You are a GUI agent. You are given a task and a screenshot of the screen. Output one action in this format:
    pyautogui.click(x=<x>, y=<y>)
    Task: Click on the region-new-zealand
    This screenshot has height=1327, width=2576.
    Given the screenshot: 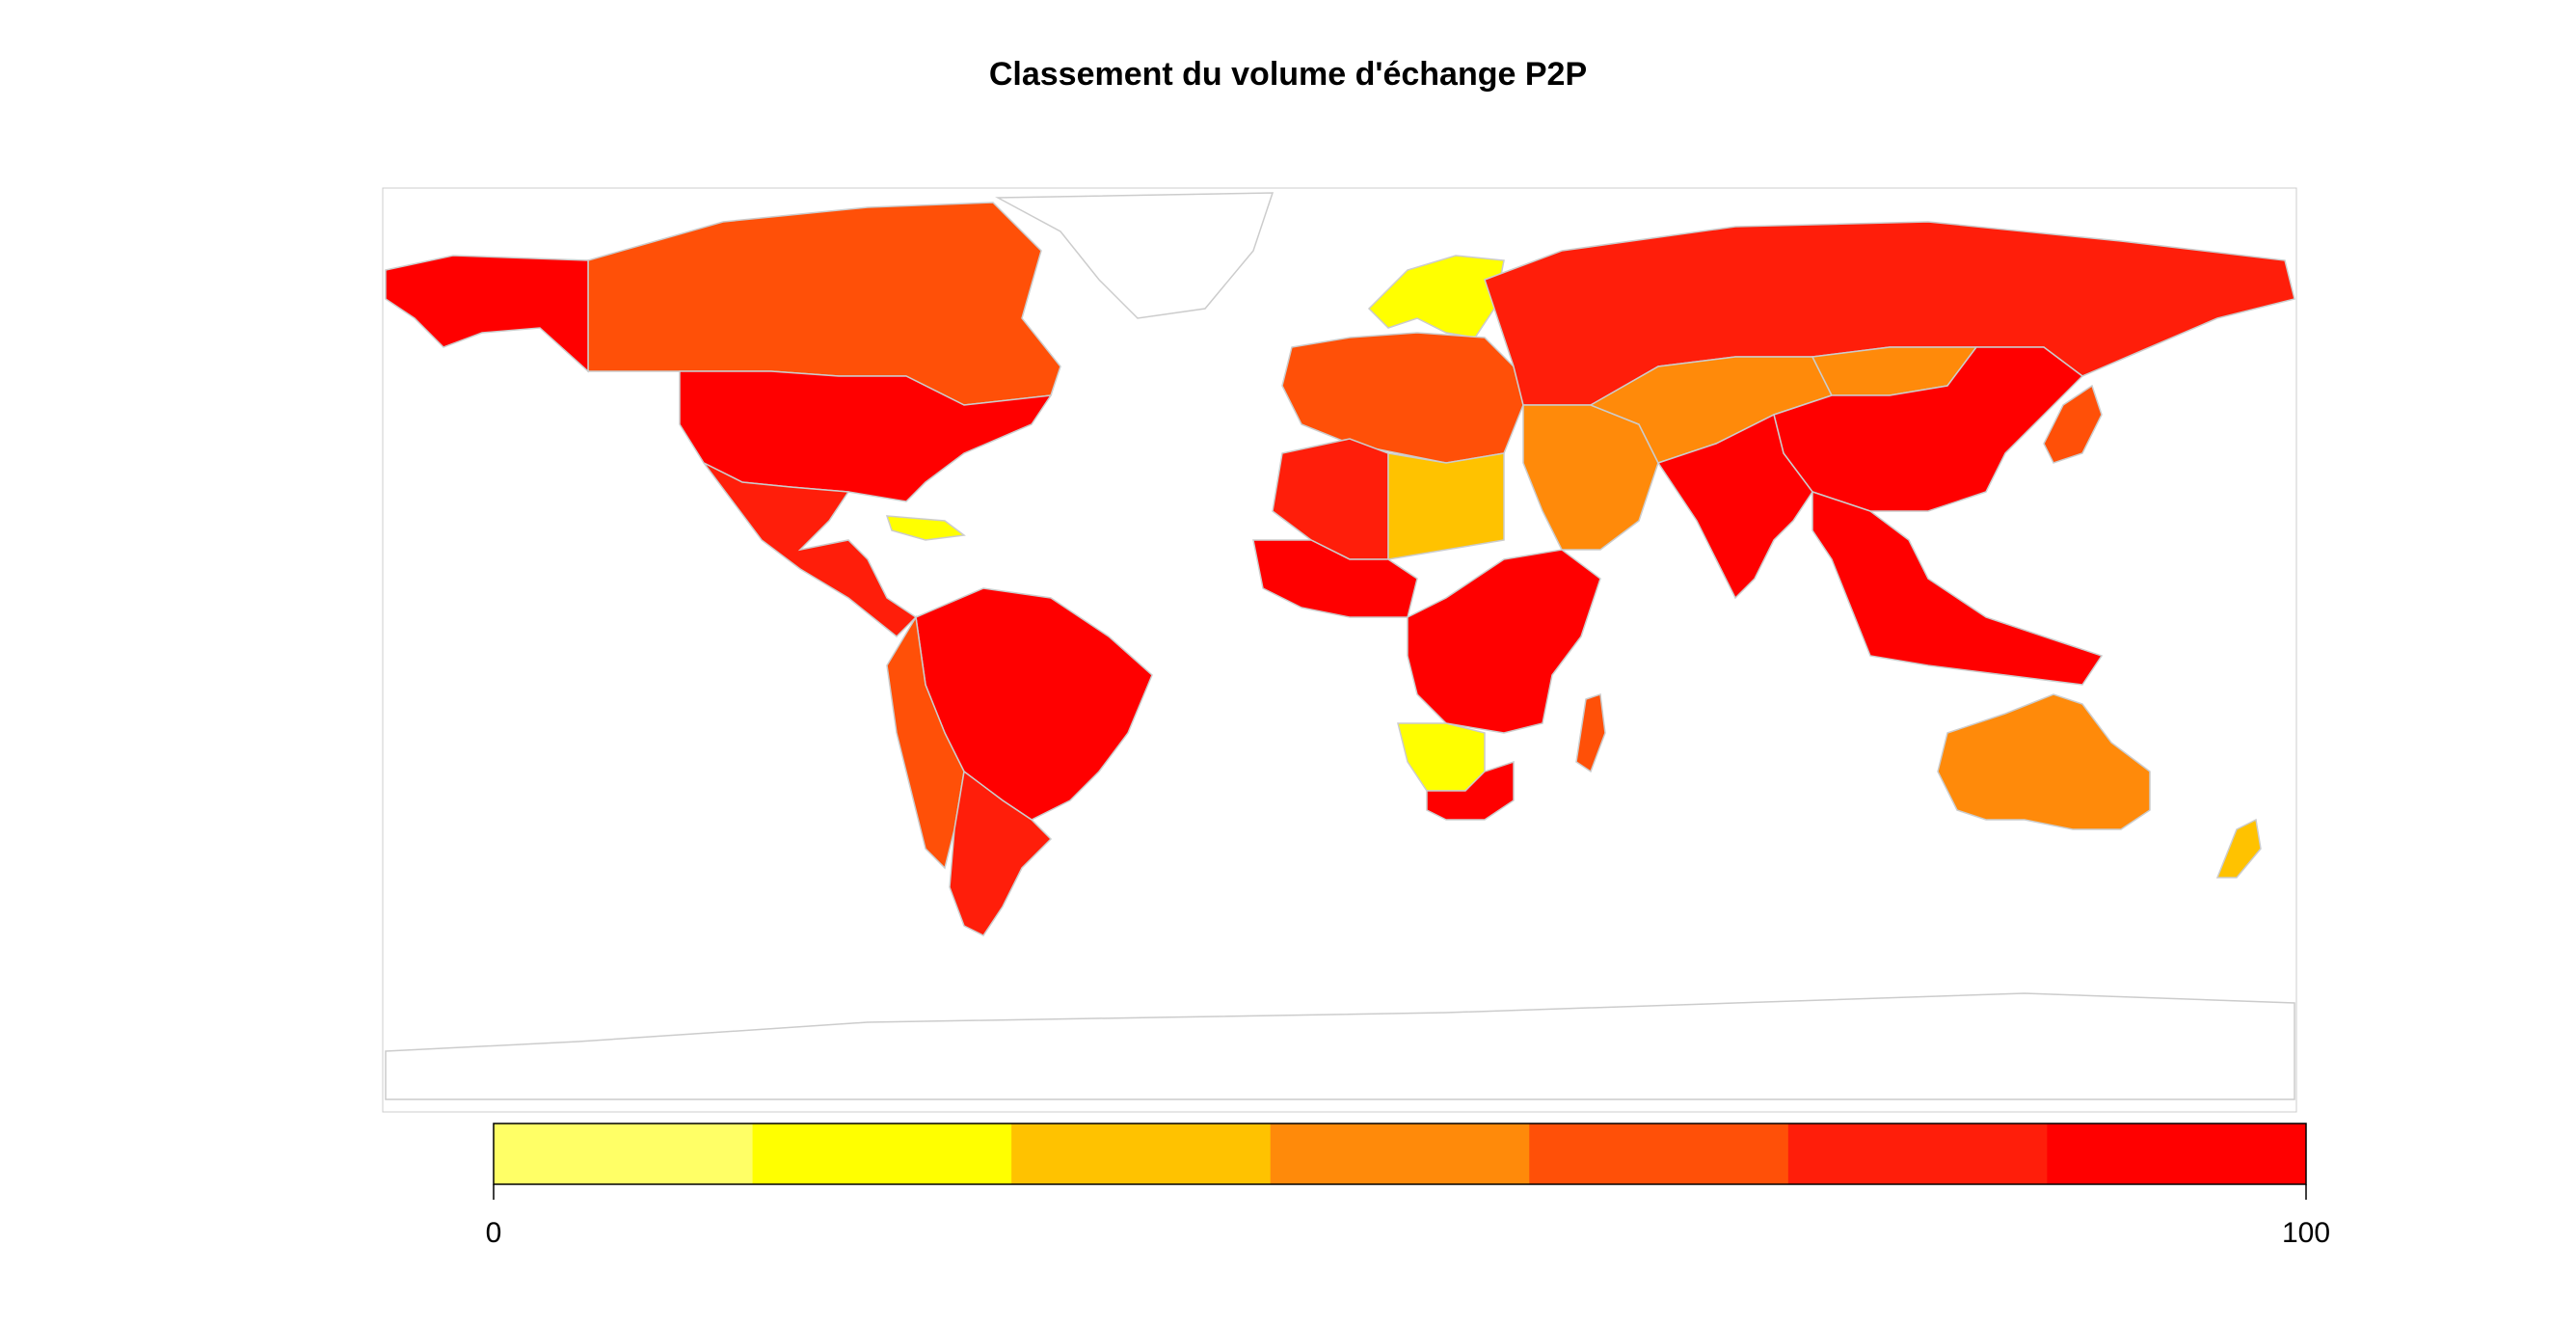 What is the action you would take?
    pyautogui.click(x=2238, y=848)
    